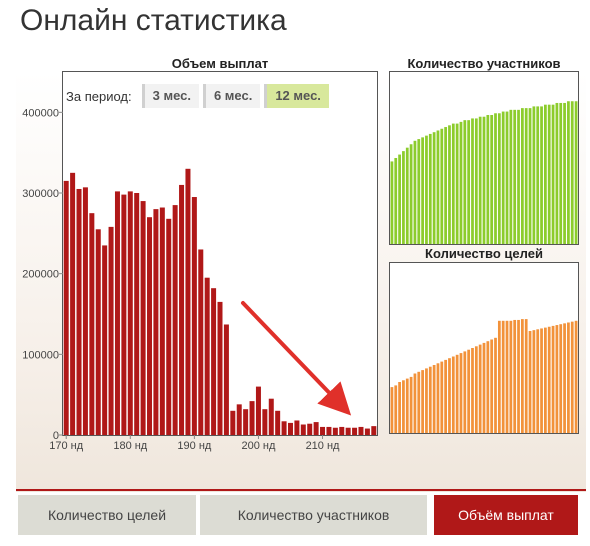  Describe the element at coordinates (107, 515) in the screenshot. I see `tab-goals-count: Количество целей` at that location.